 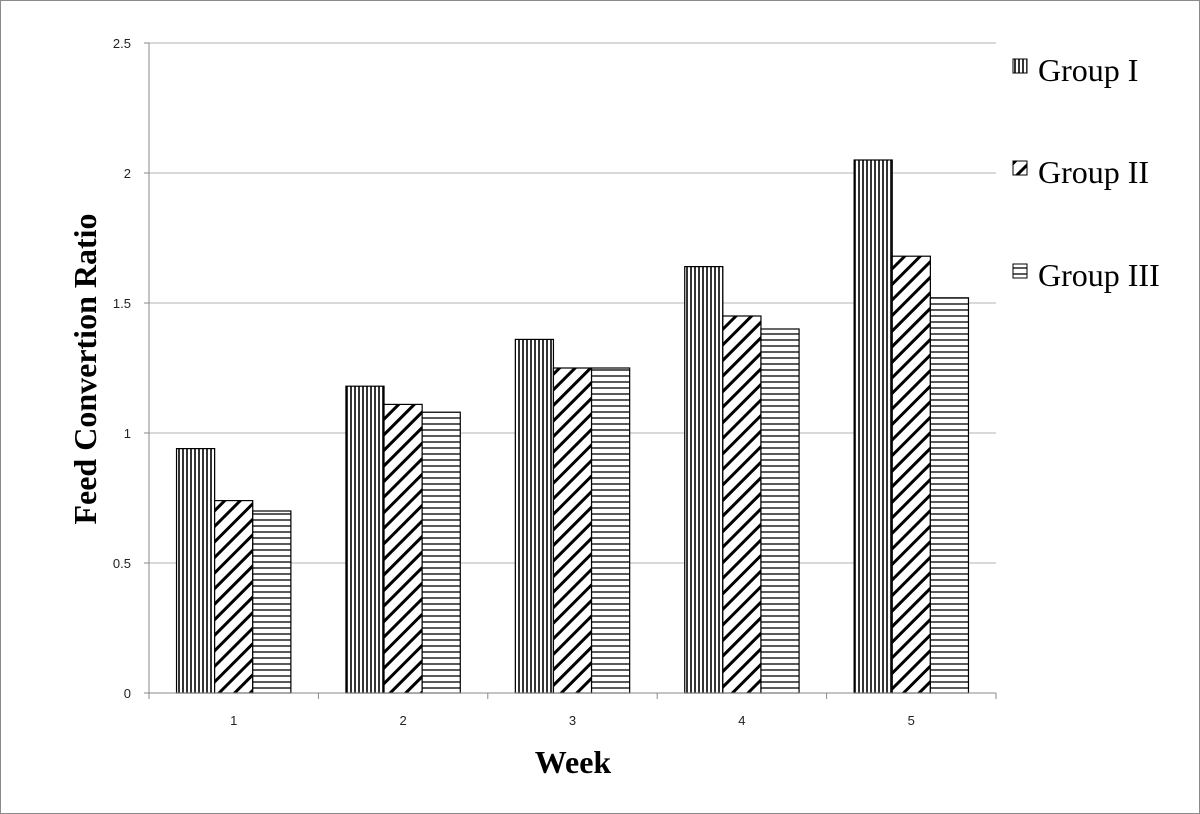 What do you see at coordinates (127, 173) in the screenshot?
I see `y-tick-label: 2` at bounding box center [127, 173].